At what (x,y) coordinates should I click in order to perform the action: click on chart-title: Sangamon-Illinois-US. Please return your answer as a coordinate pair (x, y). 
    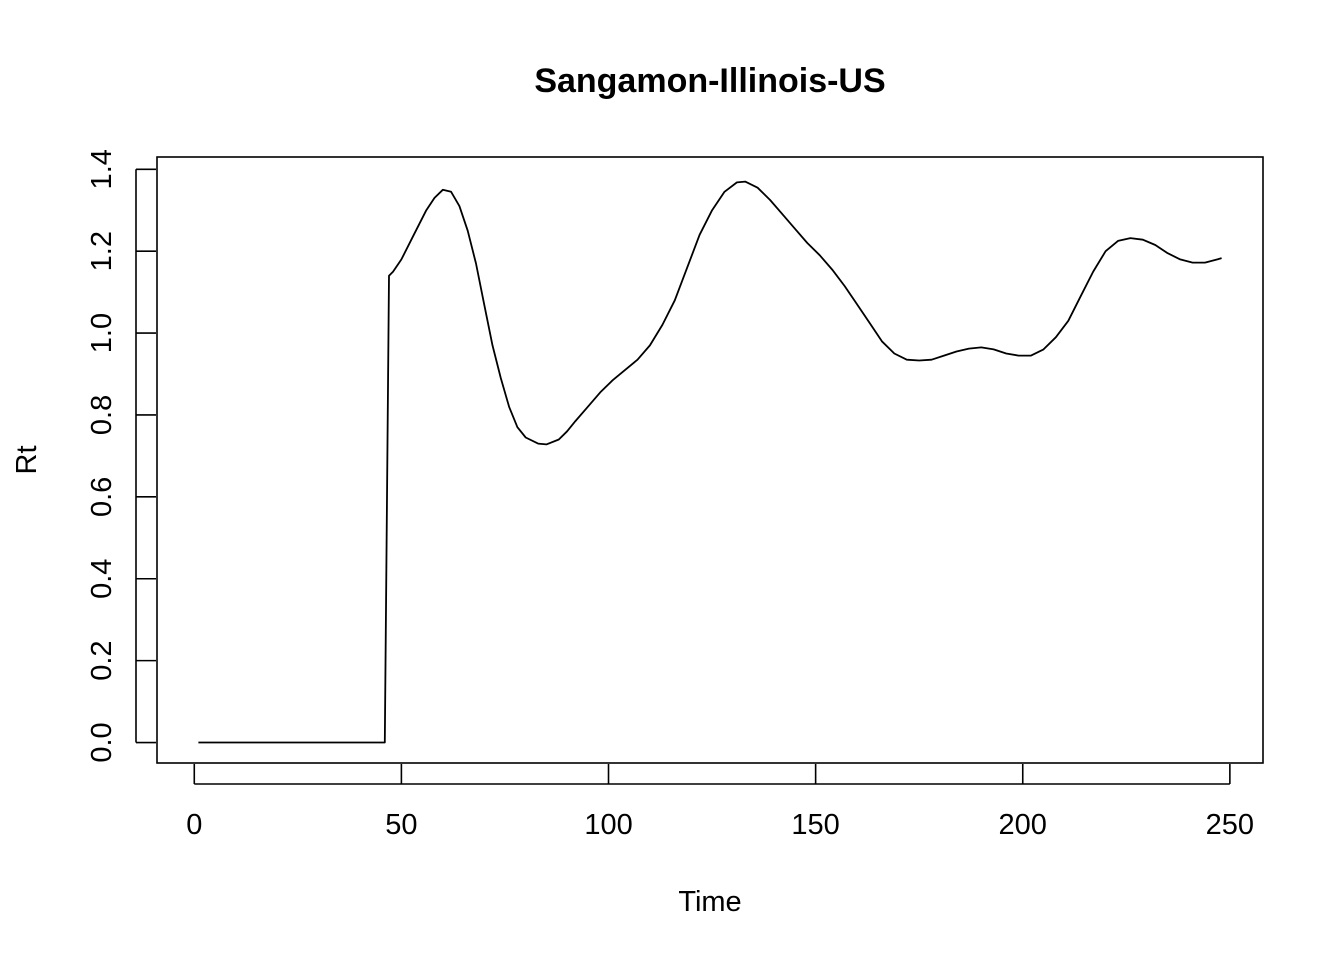
    Looking at the image, I should click on (709, 81).